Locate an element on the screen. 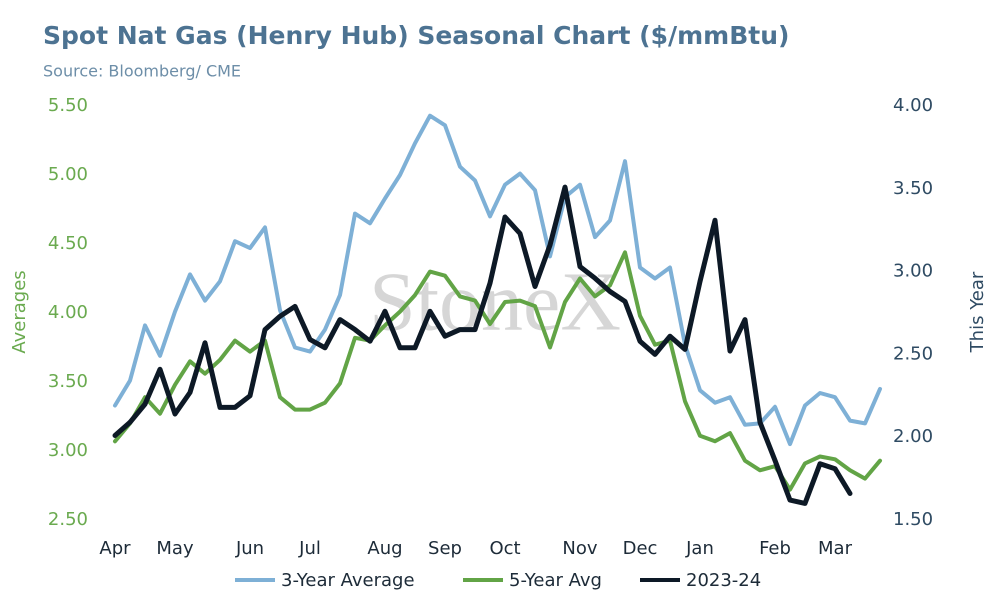 This screenshot has height=600, width=993. x-tick-label: Feb is located at coordinates (775, 548).